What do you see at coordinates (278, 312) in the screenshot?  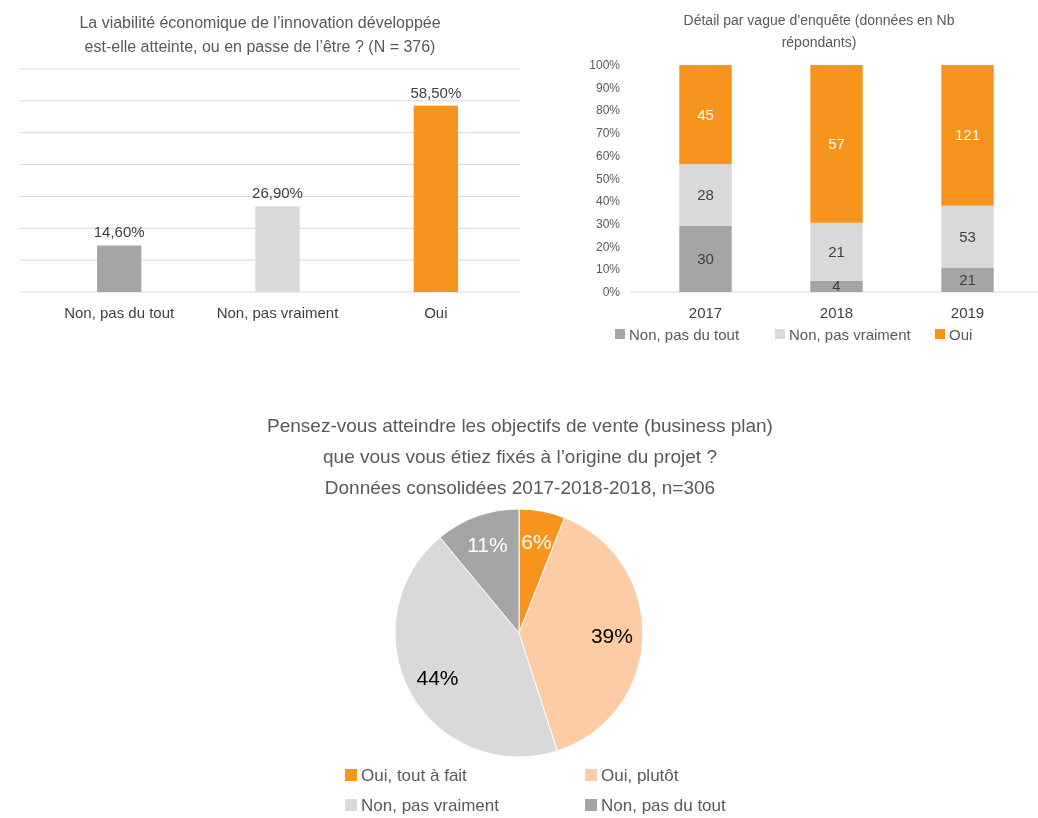 I see `x-tick-label: Non, pas vraiment` at bounding box center [278, 312].